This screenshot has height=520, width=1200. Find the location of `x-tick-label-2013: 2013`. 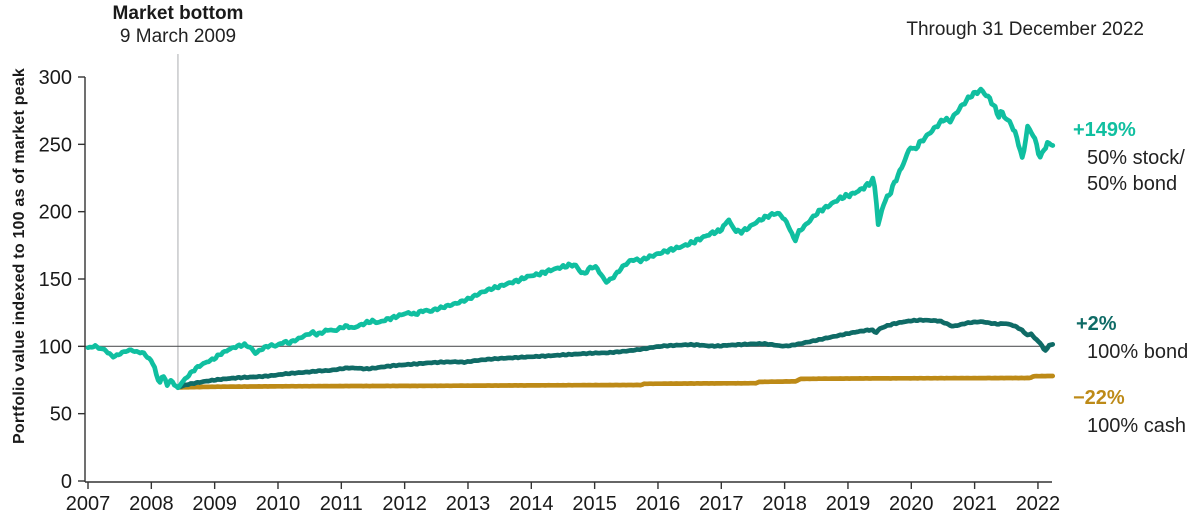

x-tick-label-2013: 2013 is located at coordinates (468, 504).